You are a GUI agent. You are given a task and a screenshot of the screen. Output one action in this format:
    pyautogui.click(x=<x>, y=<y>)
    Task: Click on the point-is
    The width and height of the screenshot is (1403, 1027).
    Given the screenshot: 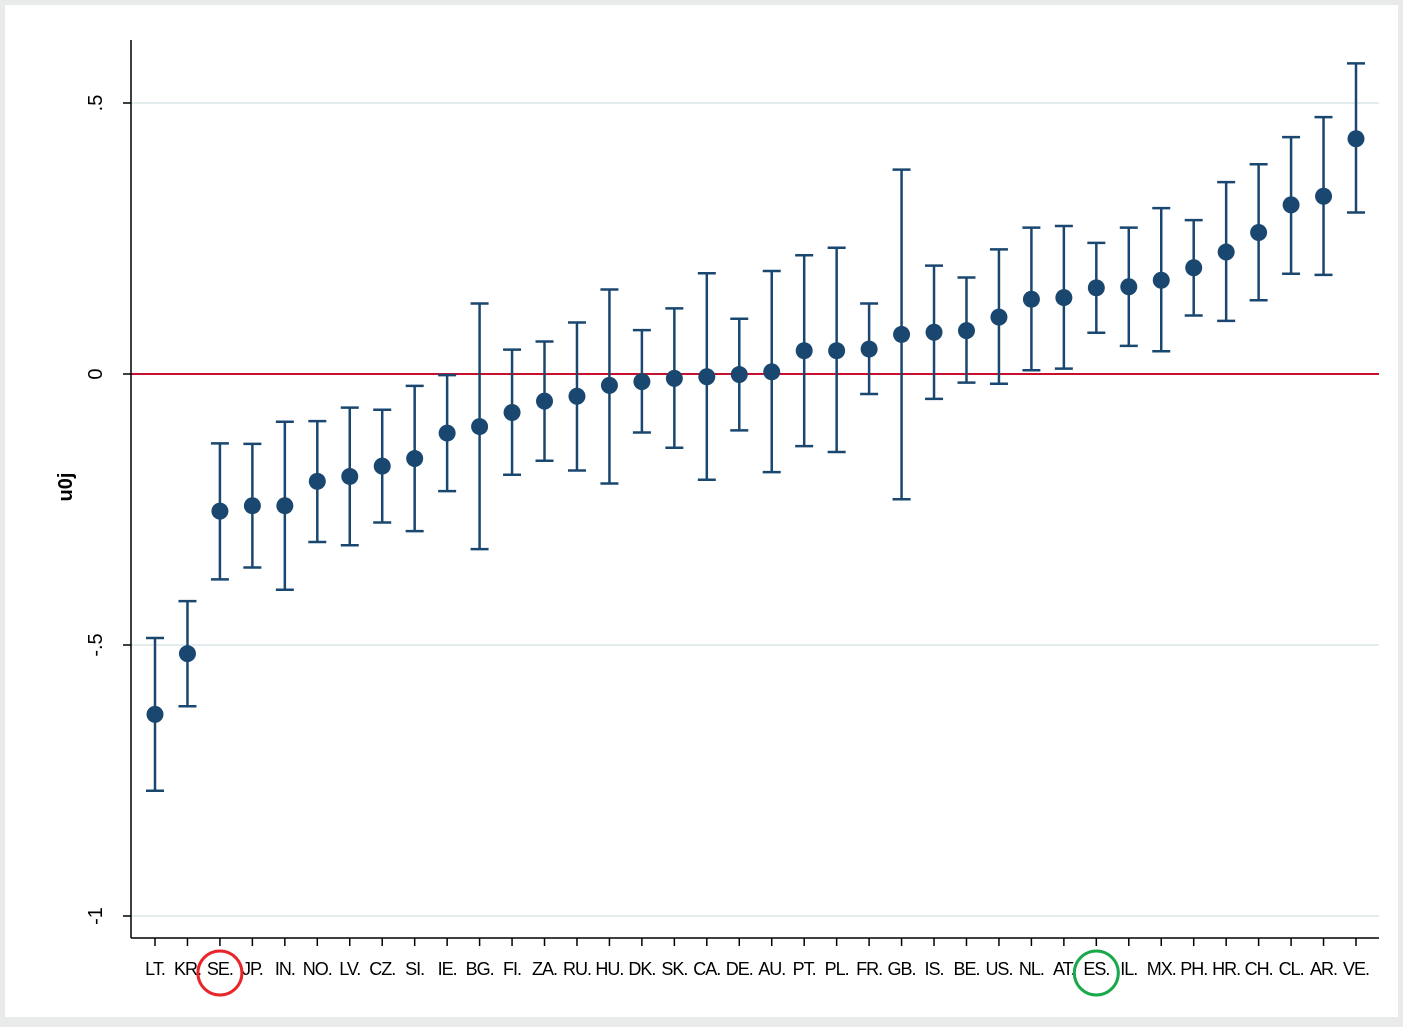 What is the action you would take?
    pyautogui.click(x=934, y=332)
    